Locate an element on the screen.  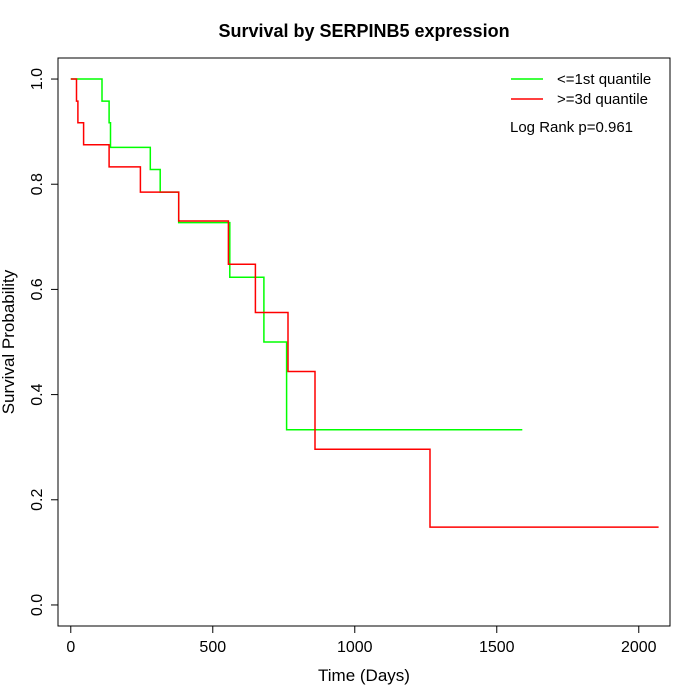
y-tick-label: 0.8 is located at coordinates (37, 184).